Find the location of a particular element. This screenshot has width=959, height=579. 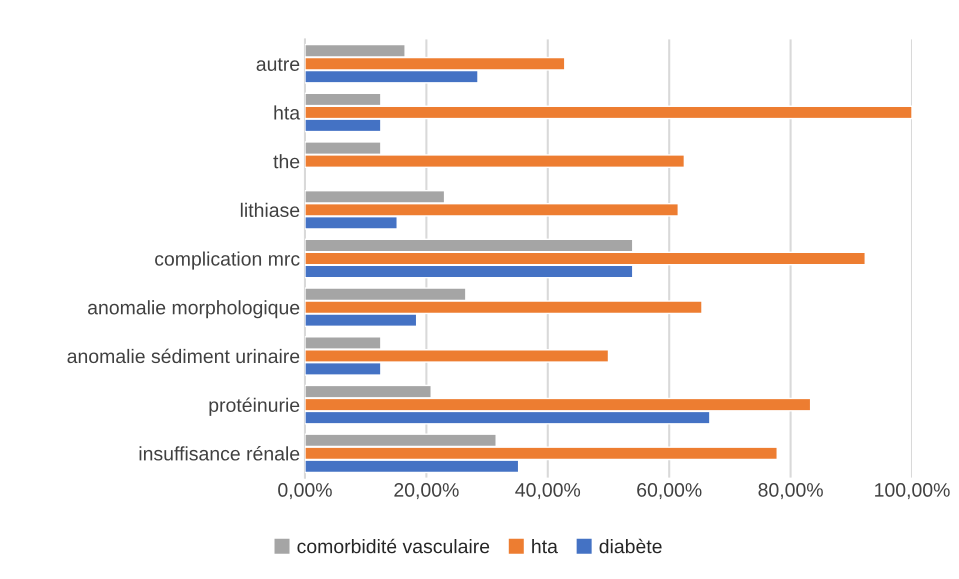

y-tick-label: lithiase is located at coordinates (270, 210).